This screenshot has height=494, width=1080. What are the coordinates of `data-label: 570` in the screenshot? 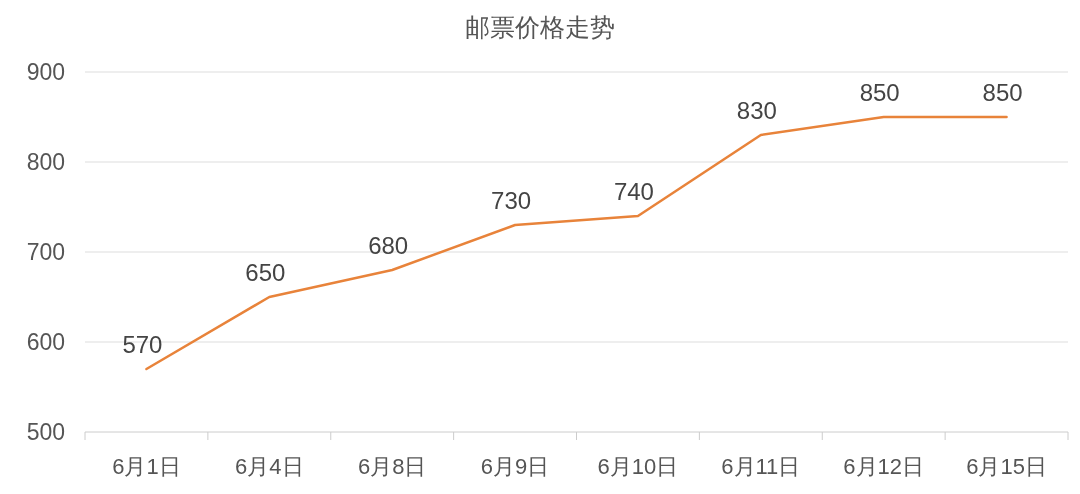 It's located at (142, 344).